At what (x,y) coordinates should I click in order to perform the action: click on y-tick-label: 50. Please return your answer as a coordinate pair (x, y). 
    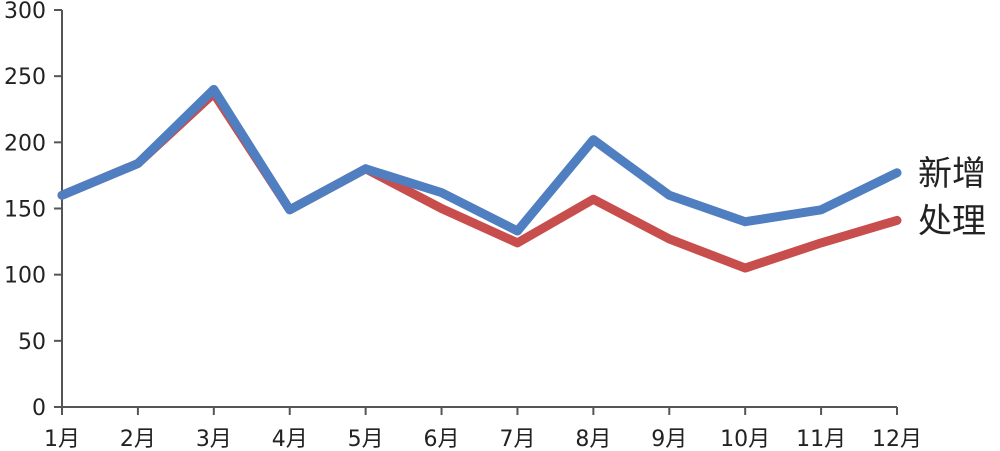
    Looking at the image, I should click on (32, 342).